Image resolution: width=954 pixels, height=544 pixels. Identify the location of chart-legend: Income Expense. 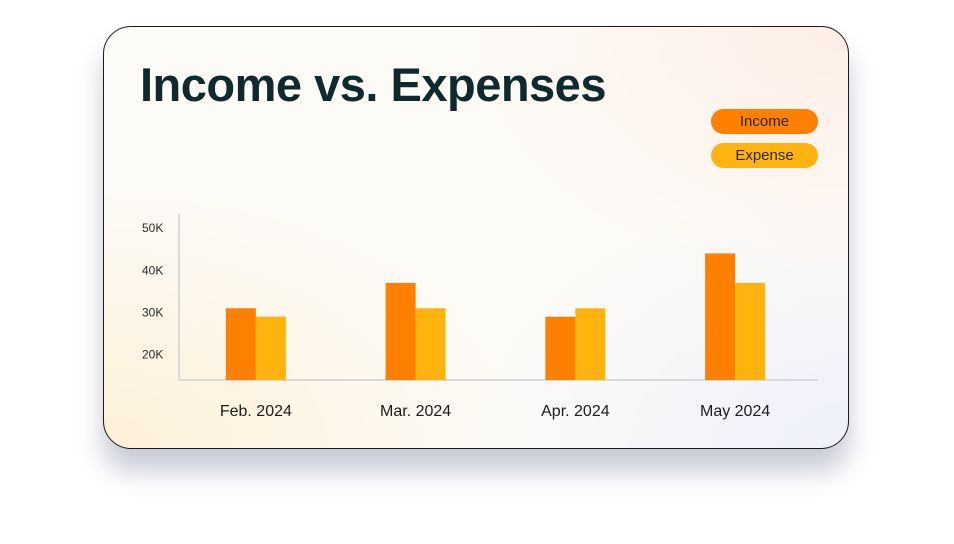
(764, 143).